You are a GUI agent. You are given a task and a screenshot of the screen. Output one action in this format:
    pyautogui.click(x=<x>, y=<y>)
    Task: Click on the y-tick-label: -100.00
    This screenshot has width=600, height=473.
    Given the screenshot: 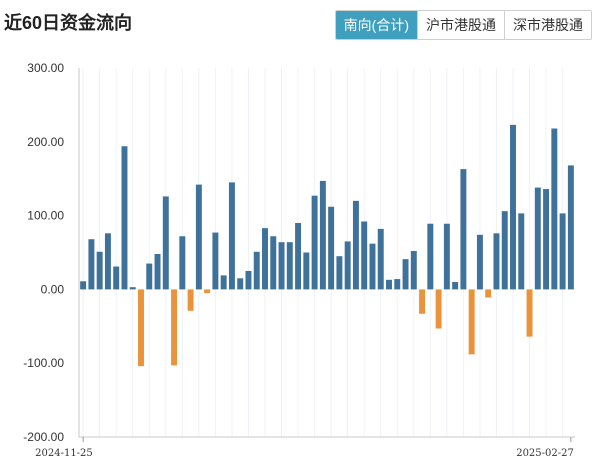 What is the action you would take?
    pyautogui.click(x=43, y=363)
    